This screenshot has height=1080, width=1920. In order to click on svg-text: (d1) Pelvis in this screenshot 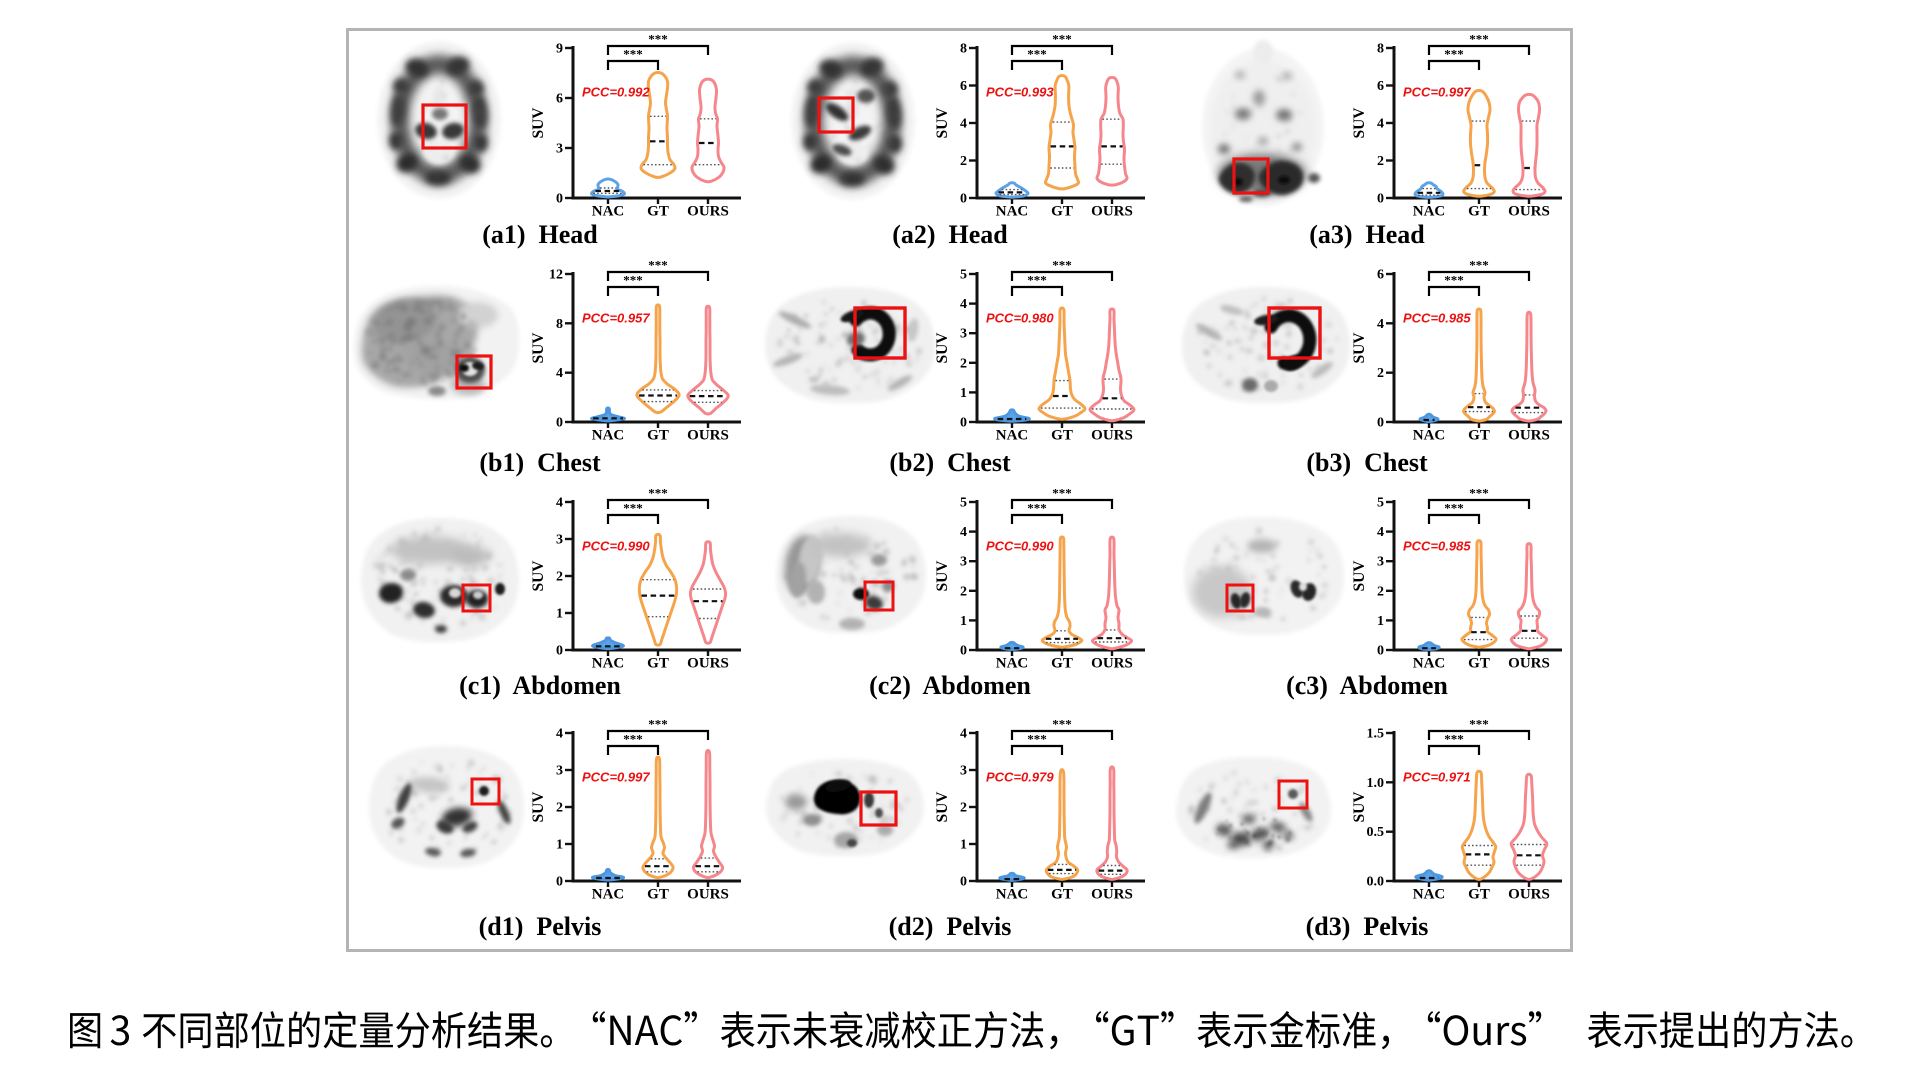, I will do `click(540, 926)`.